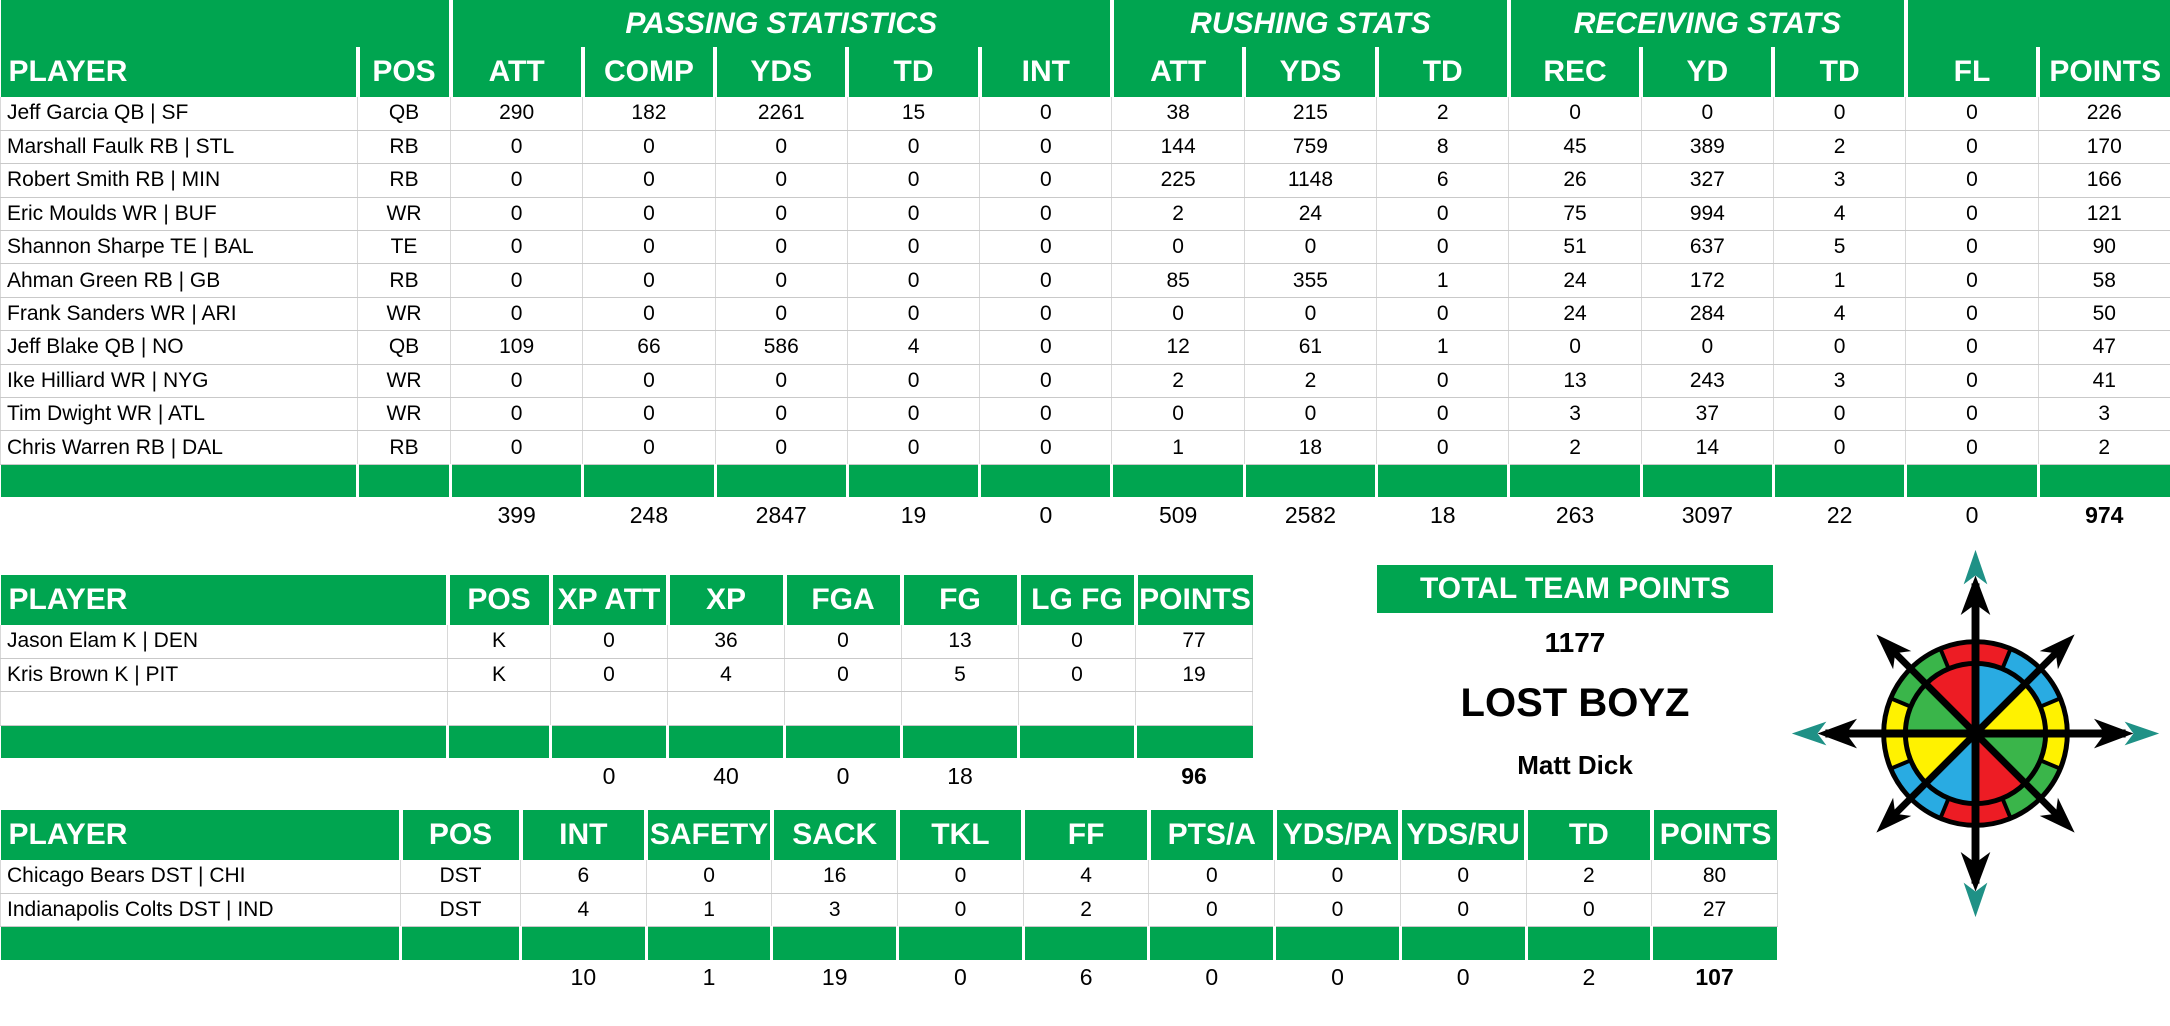  I want to click on stat-cell: 182, so click(649, 114).